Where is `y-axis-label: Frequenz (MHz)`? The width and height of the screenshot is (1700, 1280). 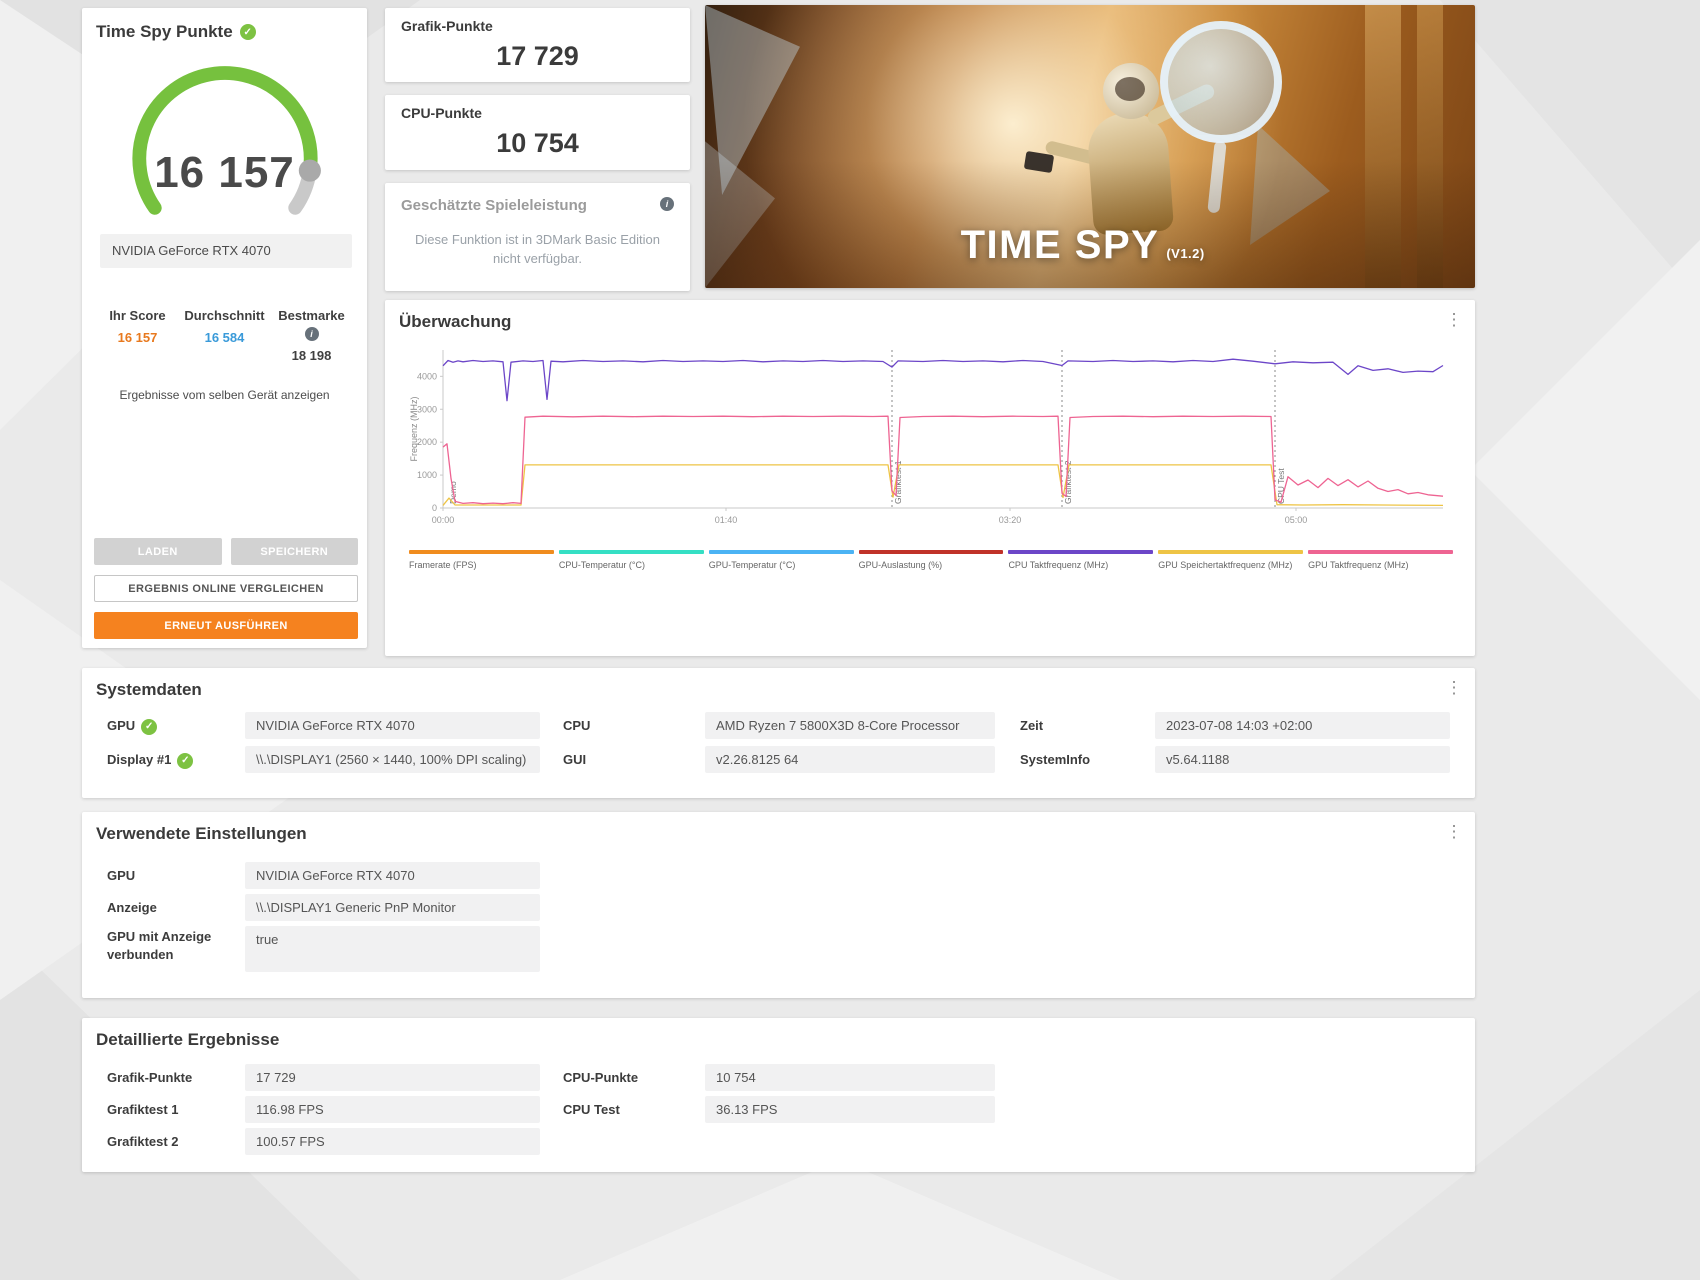 y-axis-label: Frequenz (MHz) is located at coordinates (414, 428).